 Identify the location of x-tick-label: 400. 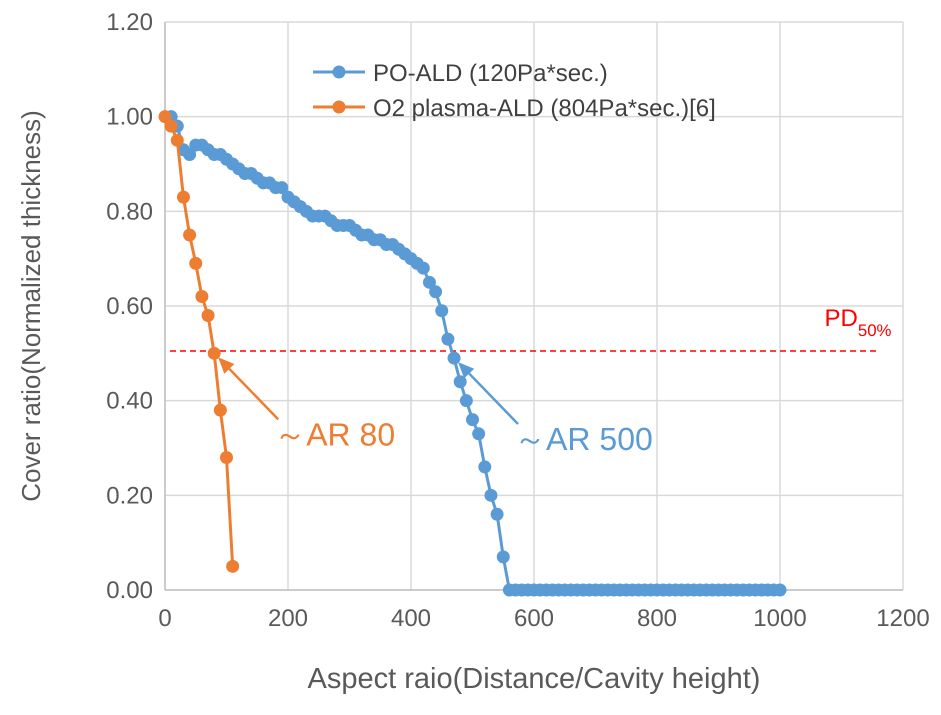
(411, 618).